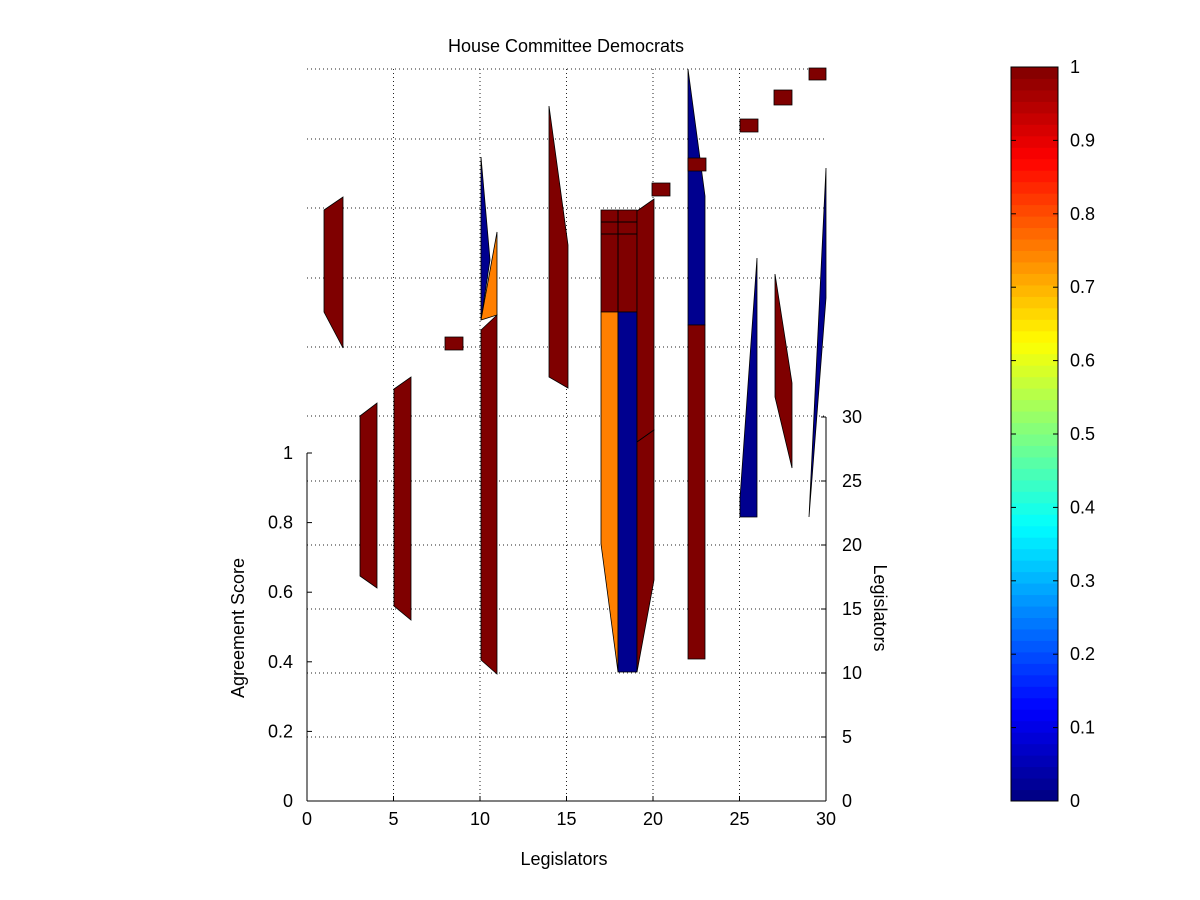  I want to click on colorbar-tick-label: 0.5, so click(1082, 434).